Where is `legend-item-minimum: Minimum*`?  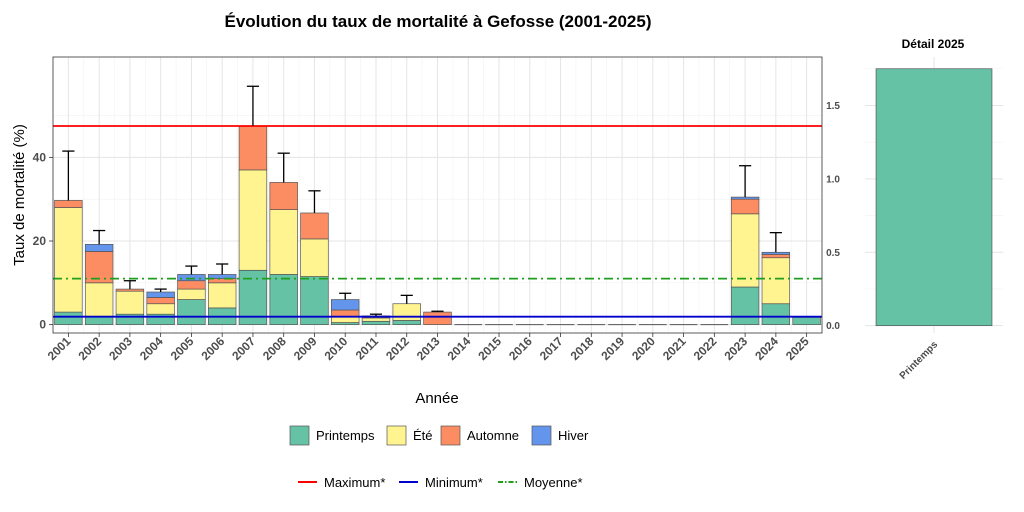
legend-item-minimum: Minimum* is located at coordinates (441, 482).